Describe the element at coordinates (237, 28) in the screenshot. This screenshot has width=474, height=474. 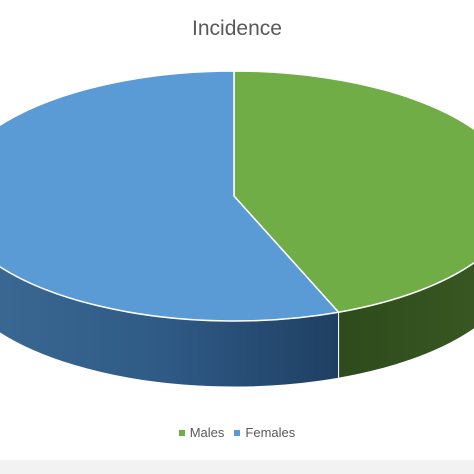
I see `chart-title: Incidence` at that location.